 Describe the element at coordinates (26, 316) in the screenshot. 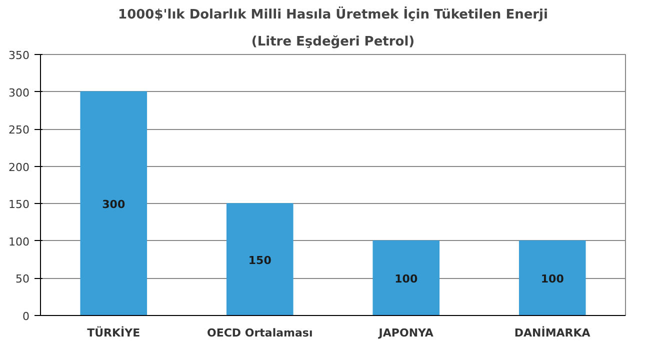

I see `y-tick-label: 0` at that location.